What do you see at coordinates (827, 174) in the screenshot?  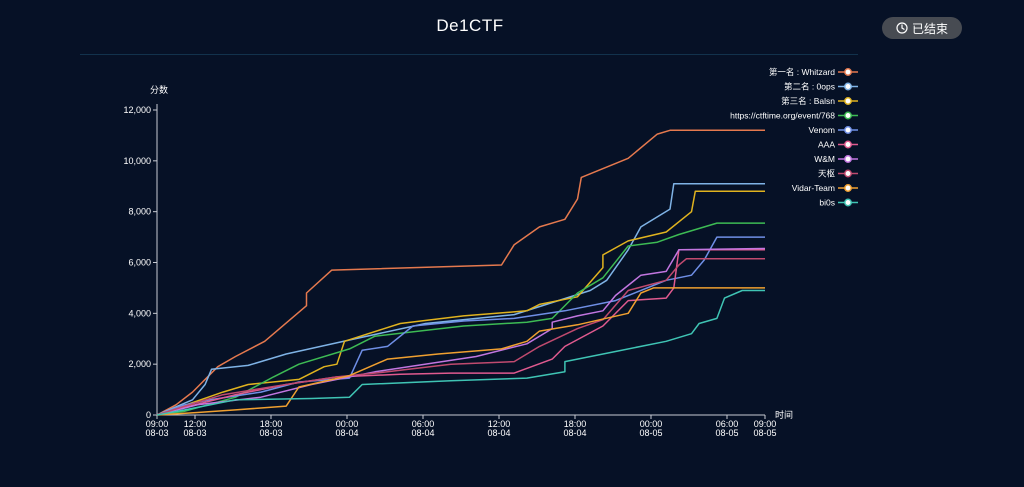 I see `legend-label: 天枢` at bounding box center [827, 174].